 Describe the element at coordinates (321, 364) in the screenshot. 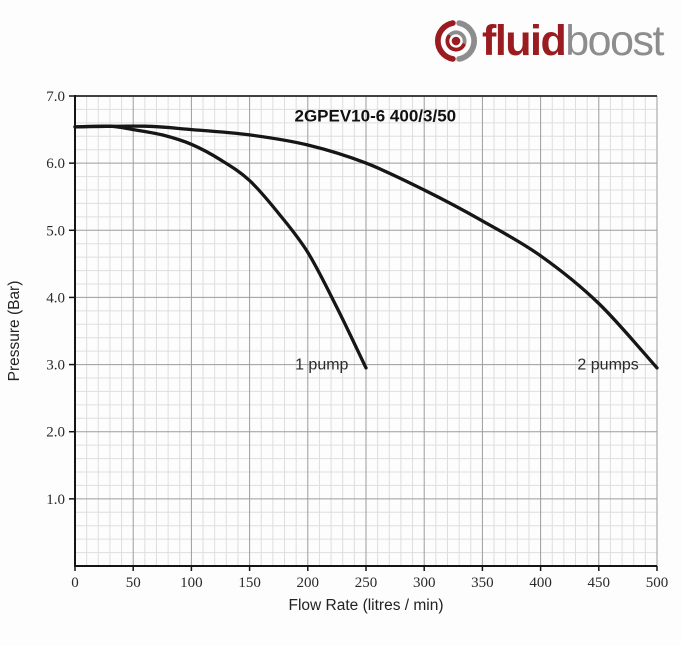

I see `curve-label-1-pump: 1 pump` at that location.